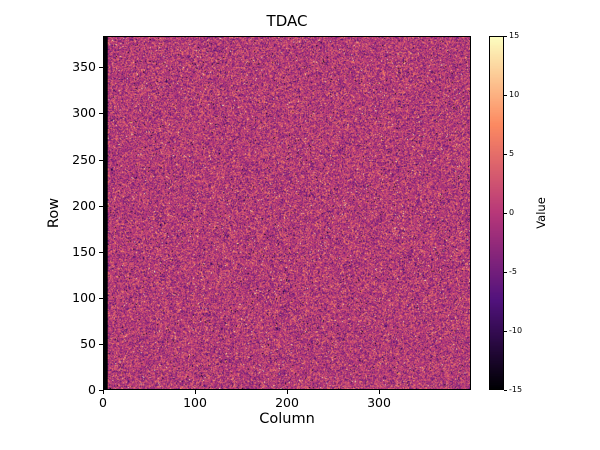 The height and width of the screenshot is (450, 600). Describe the element at coordinates (512, 212) in the screenshot. I see `colorbar-tick-label: 0` at that location.